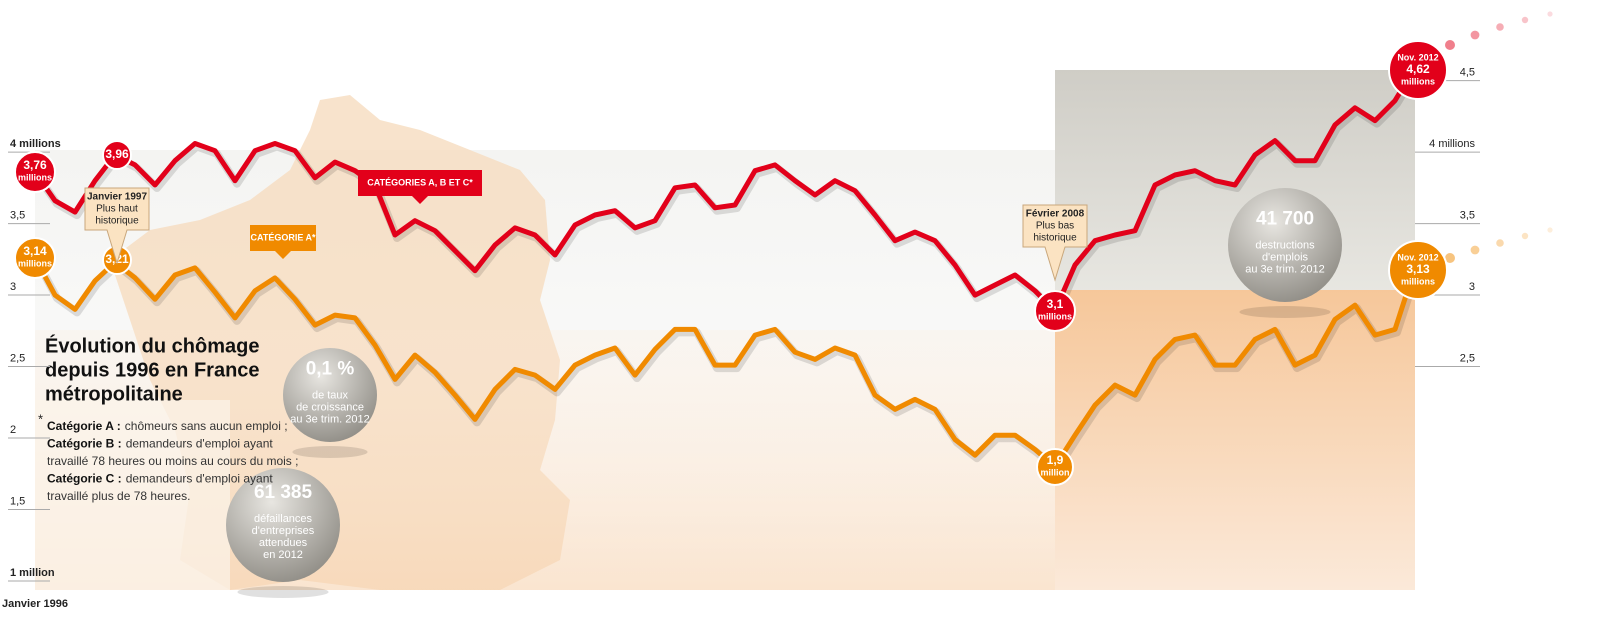 This screenshot has height=636, width=1600. I want to click on callout-text: Plus haut, so click(117, 209).